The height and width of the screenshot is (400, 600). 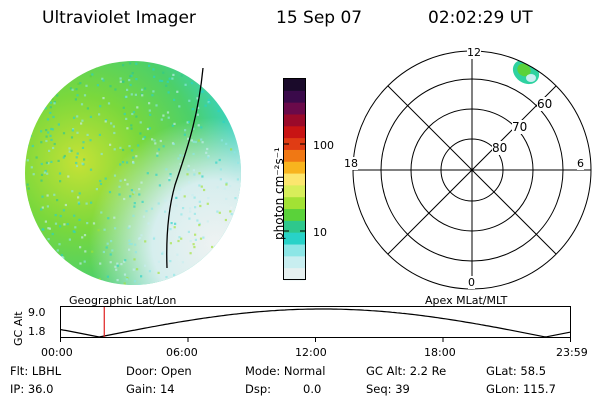 What do you see at coordinates (406, 371) in the screenshot?
I see `gc-alt-info: GC Alt: 2.2 Re` at bounding box center [406, 371].